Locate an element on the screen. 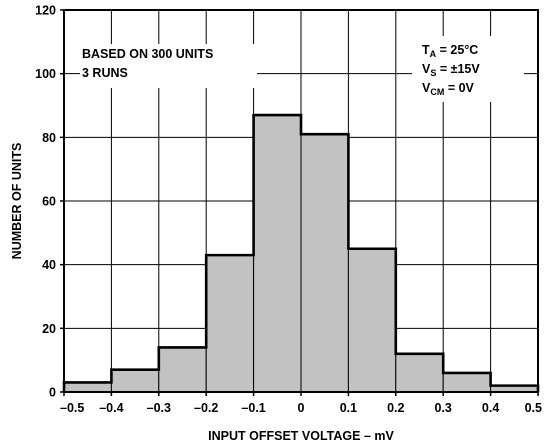 The width and height of the screenshot is (558, 446). annotation-left-background is located at coordinates (168, 66).